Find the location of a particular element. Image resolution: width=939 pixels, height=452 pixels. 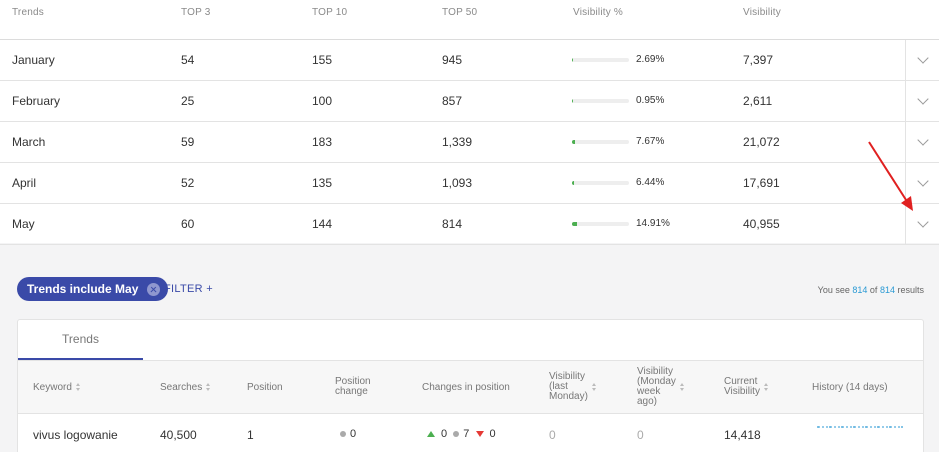

month-cell: February is located at coordinates (36, 101).